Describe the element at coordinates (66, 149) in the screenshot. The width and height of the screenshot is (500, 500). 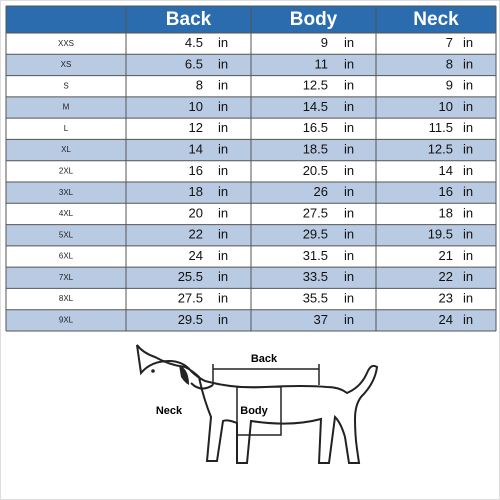
I see `size-label: XL` at that location.